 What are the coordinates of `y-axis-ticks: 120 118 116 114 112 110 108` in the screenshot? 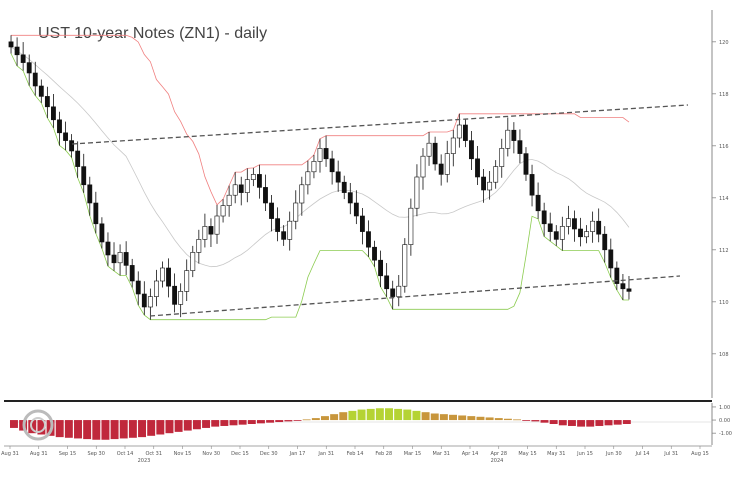 It's located at (720, 199).